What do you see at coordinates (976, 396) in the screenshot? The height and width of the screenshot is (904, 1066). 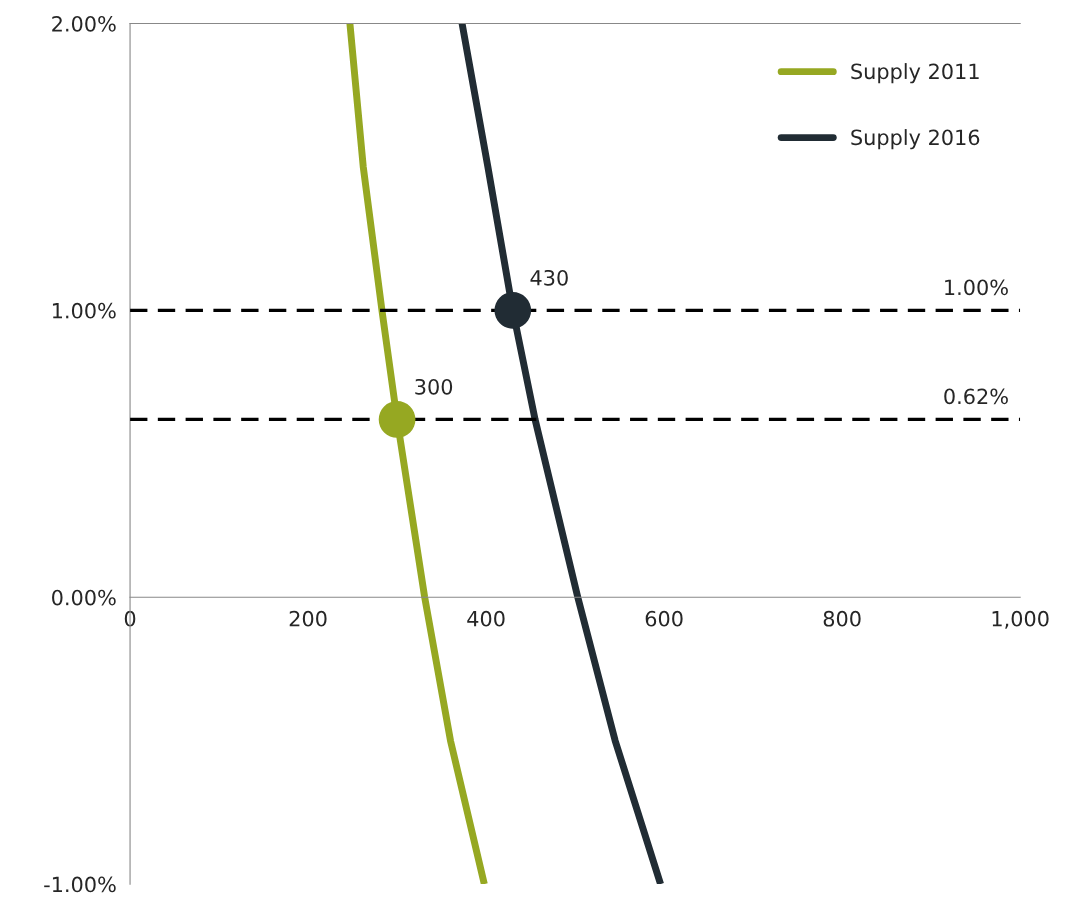 I see `ref-line-label: 0.62%` at bounding box center [976, 396].